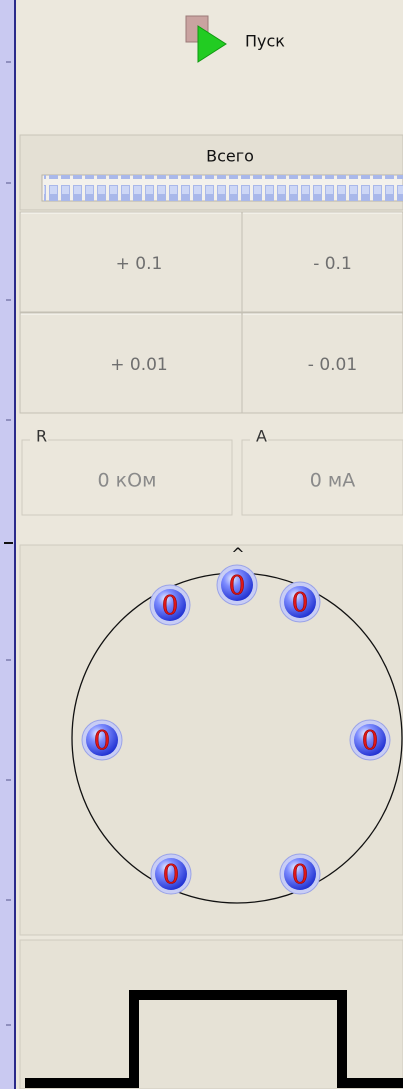 Image resolution: width=403 pixels, height=1089 pixels. Describe the element at coordinates (230, 156) in the screenshot. I see `progress-label: Всего` at that location.